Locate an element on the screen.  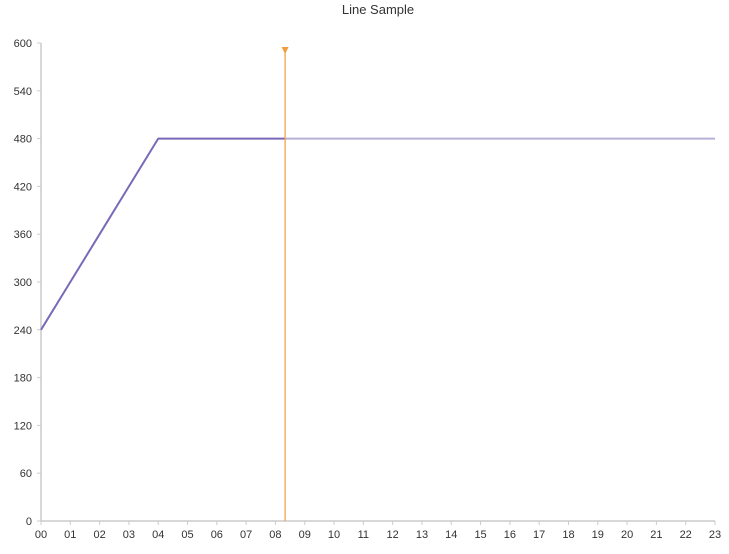
y-axis-ticks: 0 60 120 180 240 300 360 420 480 540 600 is located at coordinates (27, 283).